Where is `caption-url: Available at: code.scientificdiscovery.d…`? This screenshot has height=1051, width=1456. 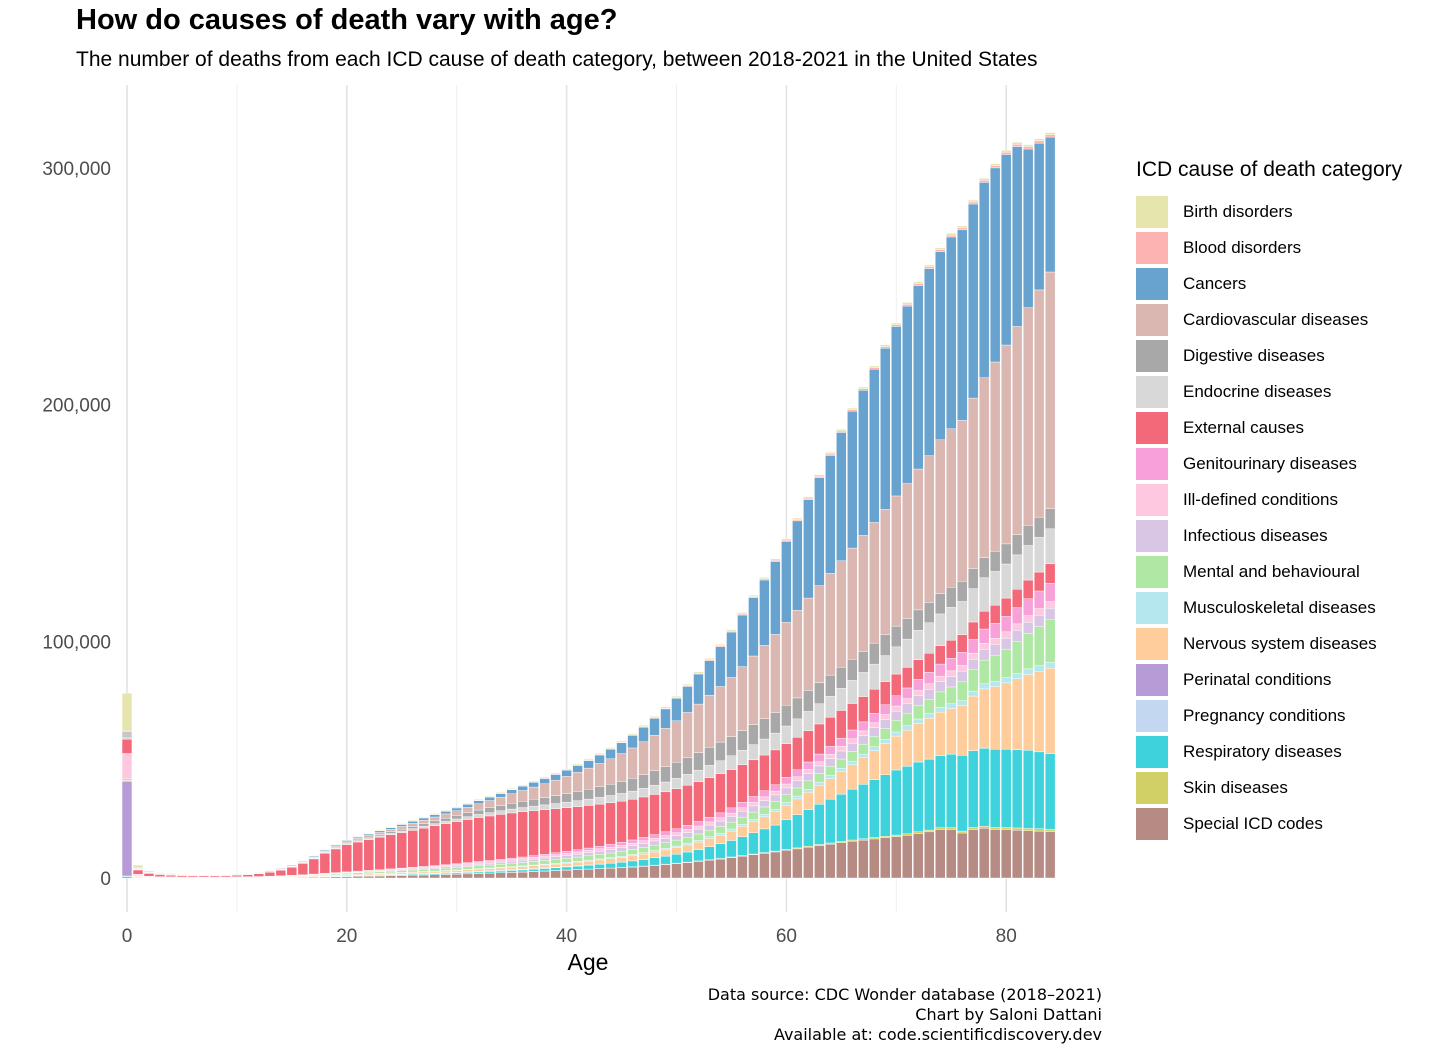 caption-url: Available at: code.scientificdiscovery.d… is located at coordinates (937, 1034).